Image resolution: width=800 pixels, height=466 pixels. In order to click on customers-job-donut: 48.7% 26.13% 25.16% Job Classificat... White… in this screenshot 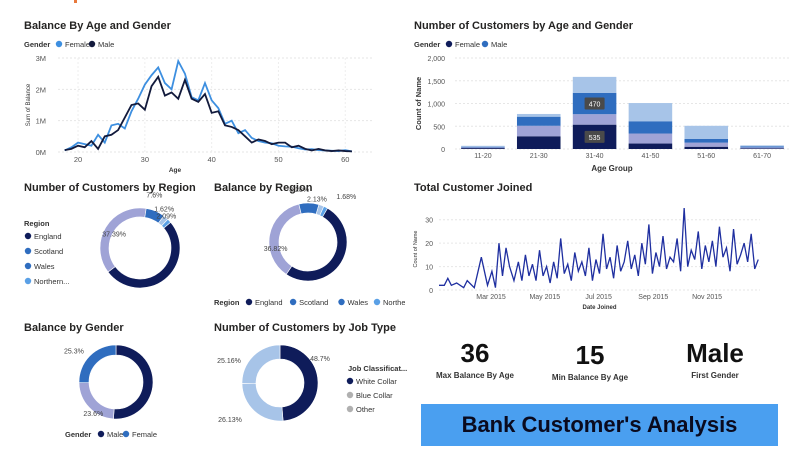, I will do `click(310, 392)`.